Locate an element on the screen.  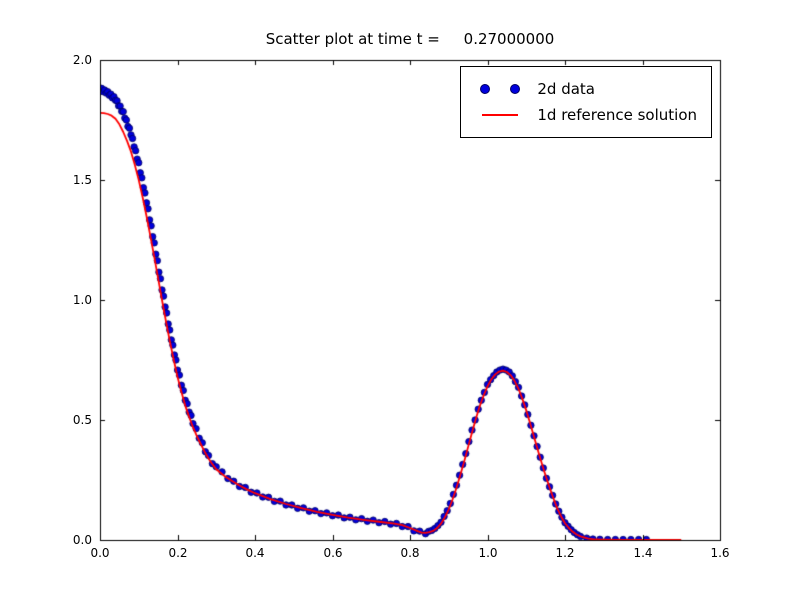
y-tick-label-2: 1.0 is located at coordinates (82, 300).